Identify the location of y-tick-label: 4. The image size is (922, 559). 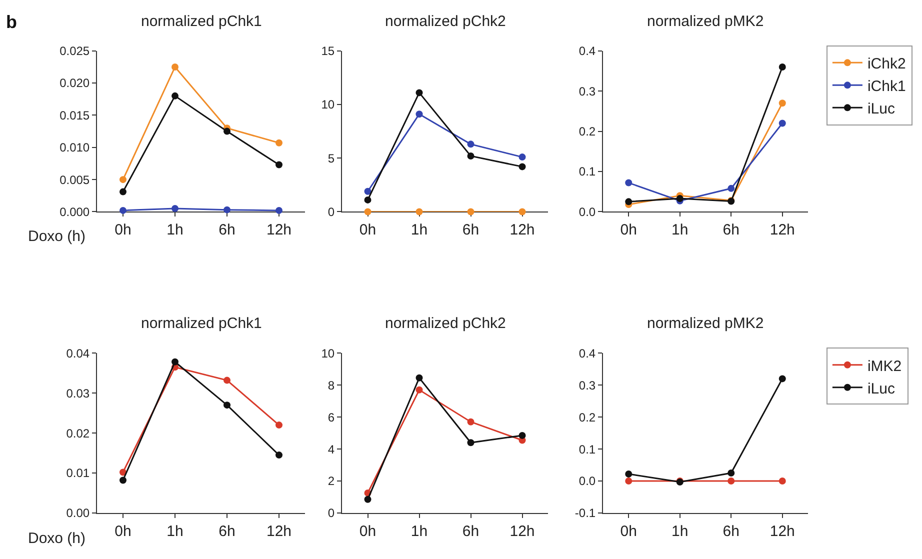
(331, 449).